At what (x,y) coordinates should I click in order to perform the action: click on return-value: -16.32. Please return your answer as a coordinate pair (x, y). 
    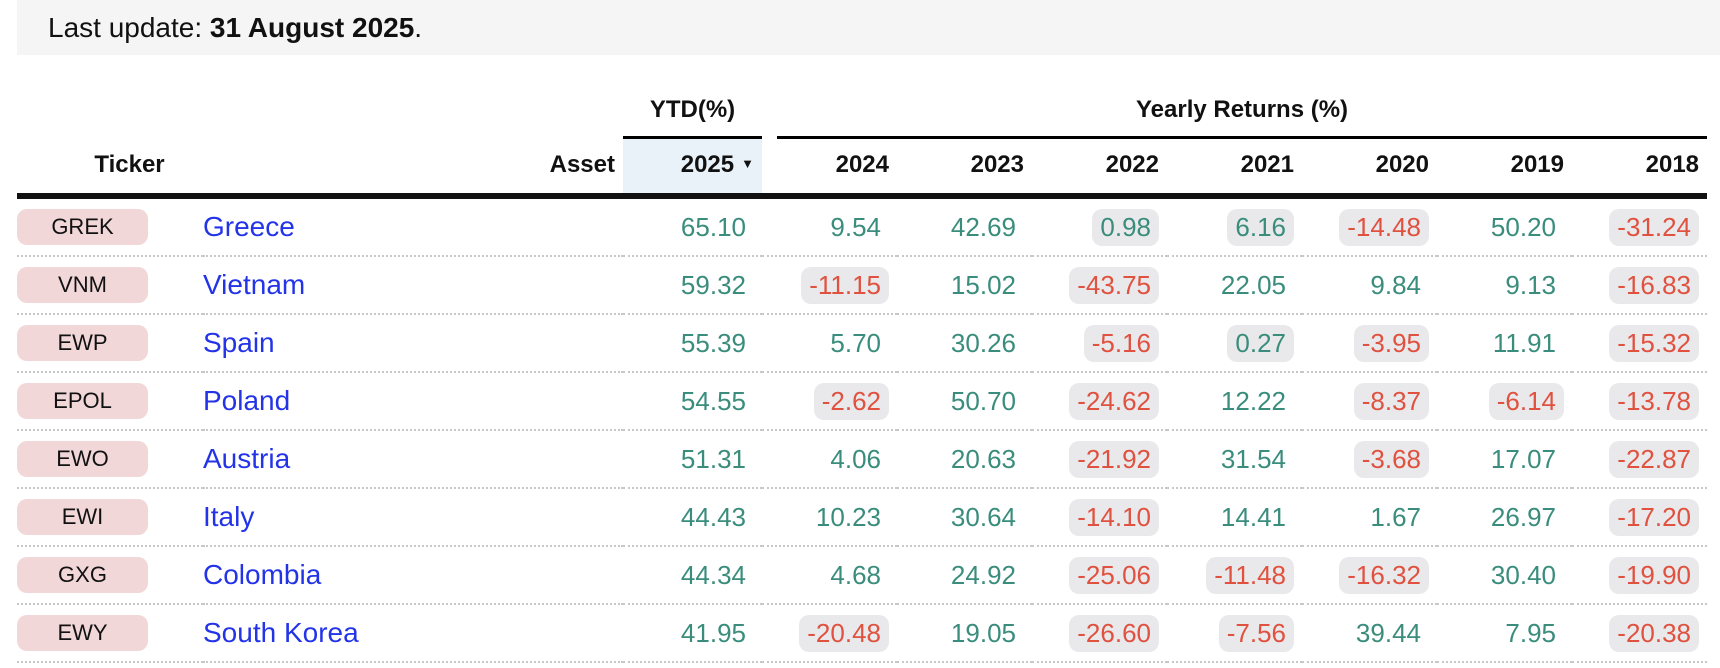
    Looking at the image, I should click on (1384, 575).